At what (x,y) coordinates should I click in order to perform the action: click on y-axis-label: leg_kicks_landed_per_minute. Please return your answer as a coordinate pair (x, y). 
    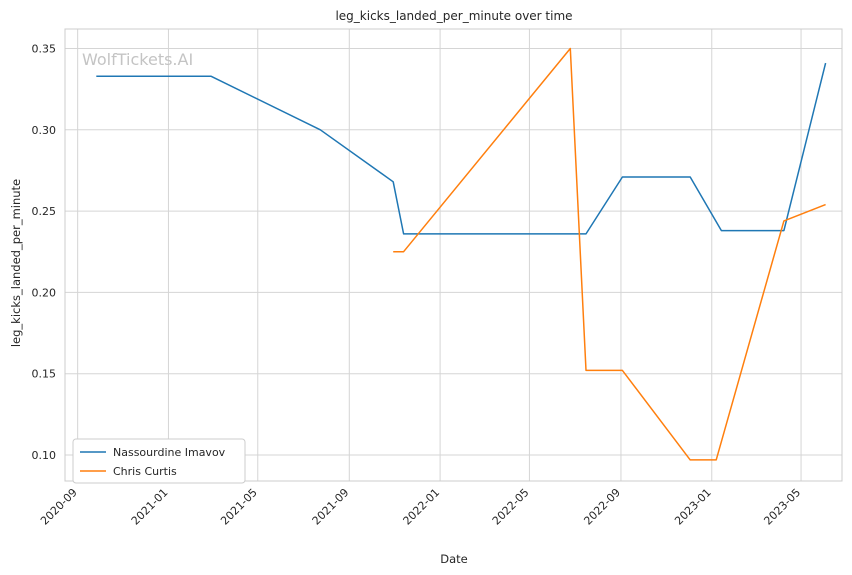
    Looking at the image, I should click on (16, 263).